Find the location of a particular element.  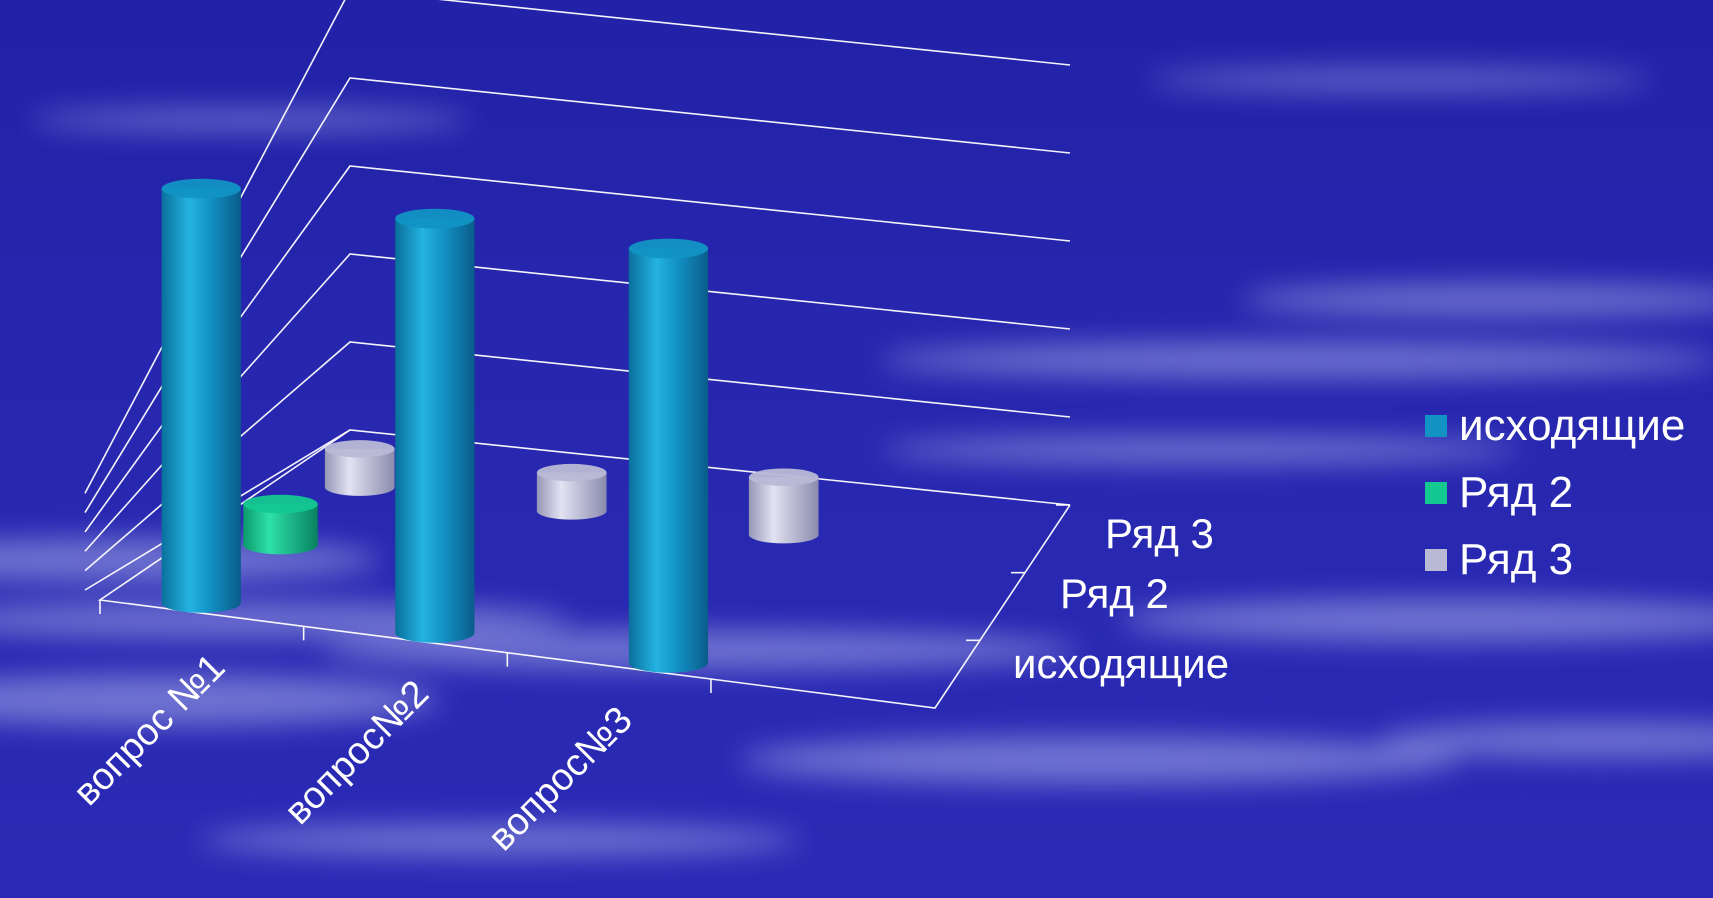

legend-item: исходящие is located at coordinates (1555, 425).